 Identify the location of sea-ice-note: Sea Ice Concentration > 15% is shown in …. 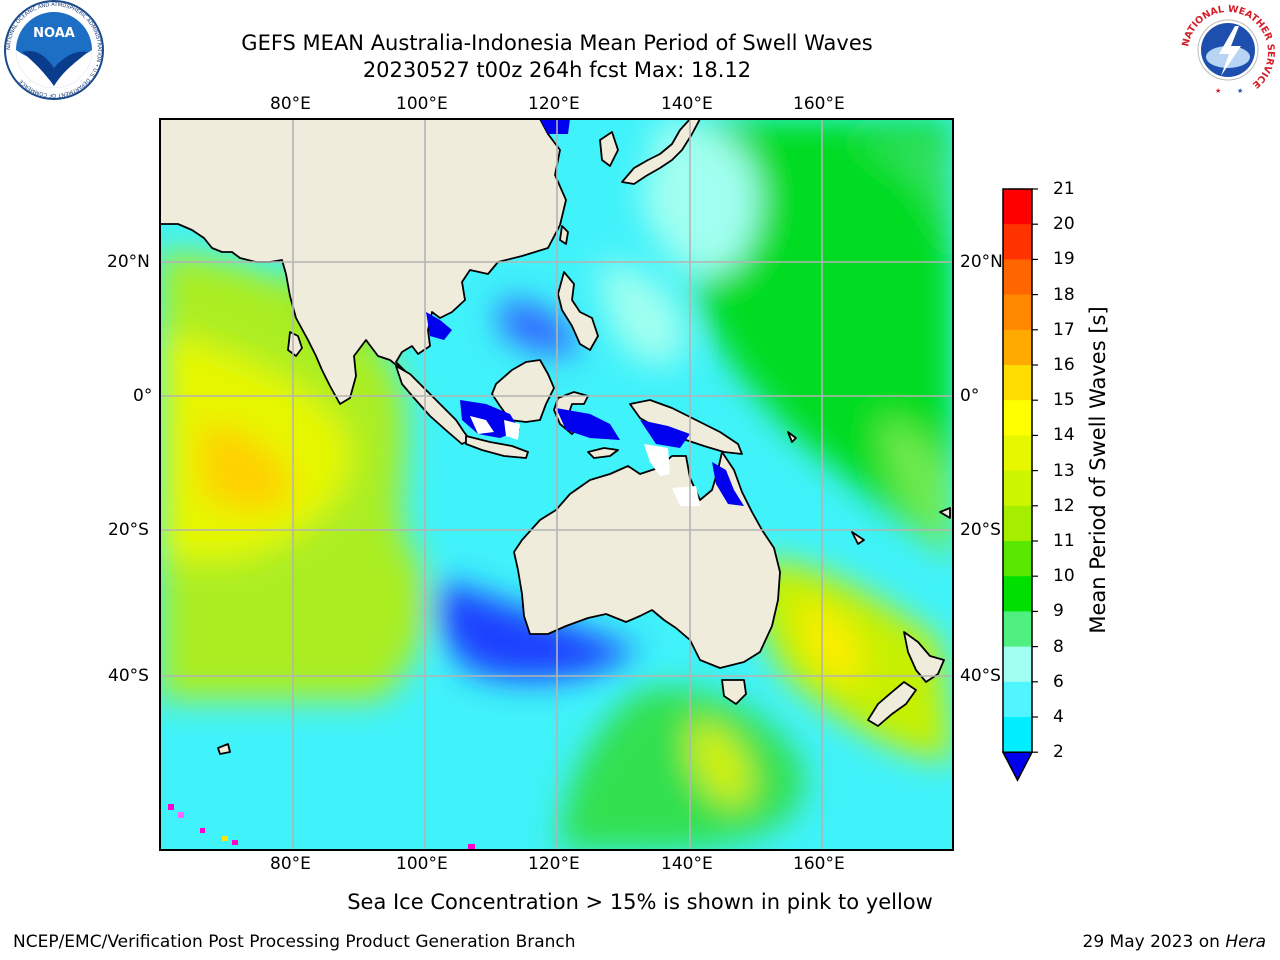
(640, 902).